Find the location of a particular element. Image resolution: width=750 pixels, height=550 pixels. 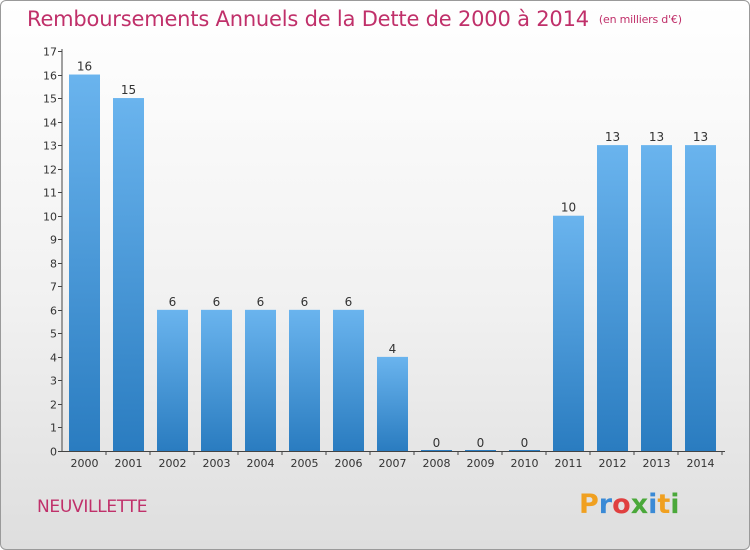

data-label-2005: 6 is located at coordinates (305, 302).